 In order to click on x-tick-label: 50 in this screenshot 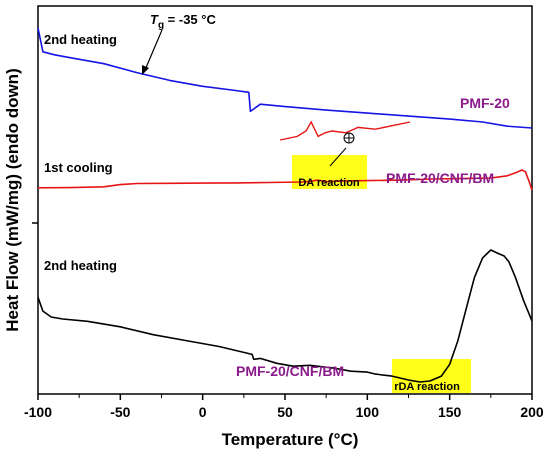, I will do `click(285, 412)`.